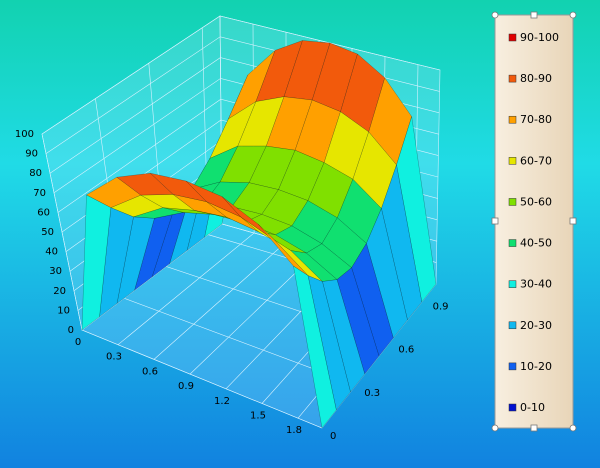  I want to click on z-tick-label: 30, so click(55, 271).